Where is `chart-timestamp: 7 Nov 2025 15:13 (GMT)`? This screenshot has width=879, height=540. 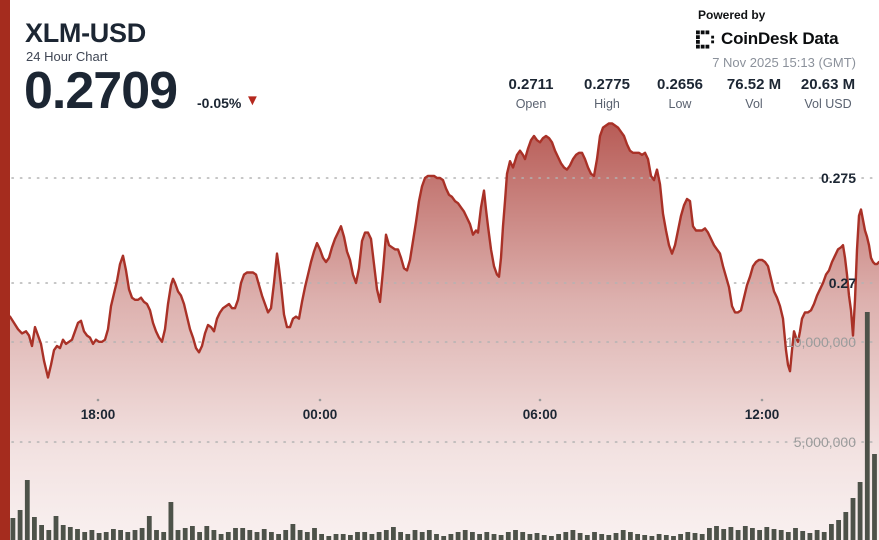
chart-timestamp: 7 Nov 2025 15:13 (GMT) is located at coordinates (784, 62).